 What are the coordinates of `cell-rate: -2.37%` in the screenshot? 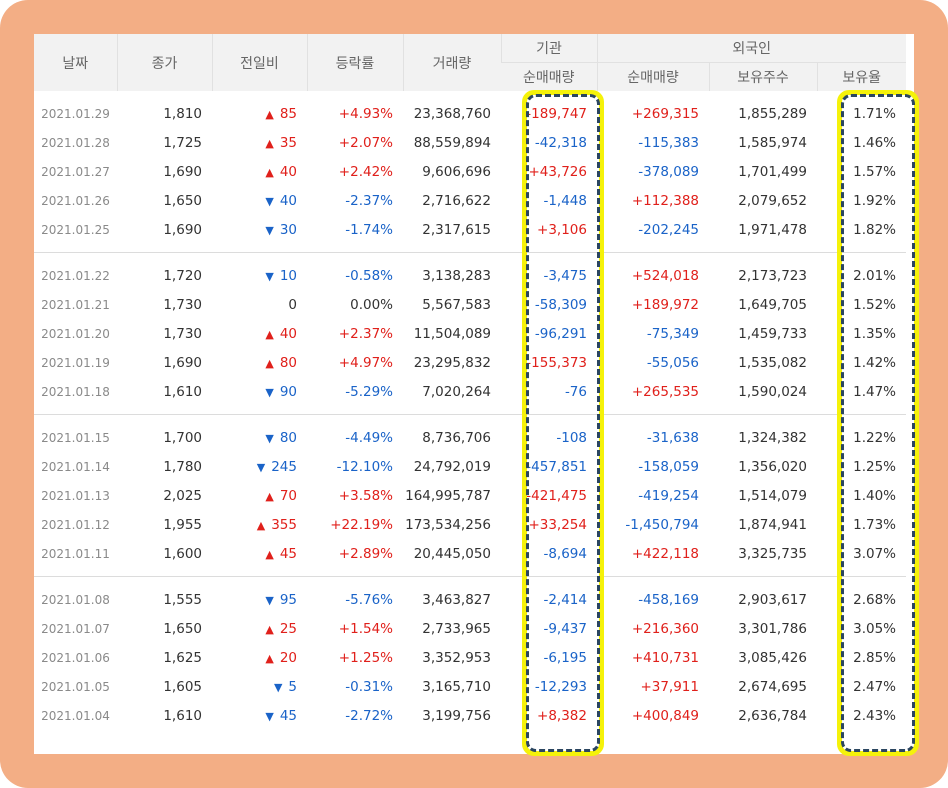 It's located at (369, 200).